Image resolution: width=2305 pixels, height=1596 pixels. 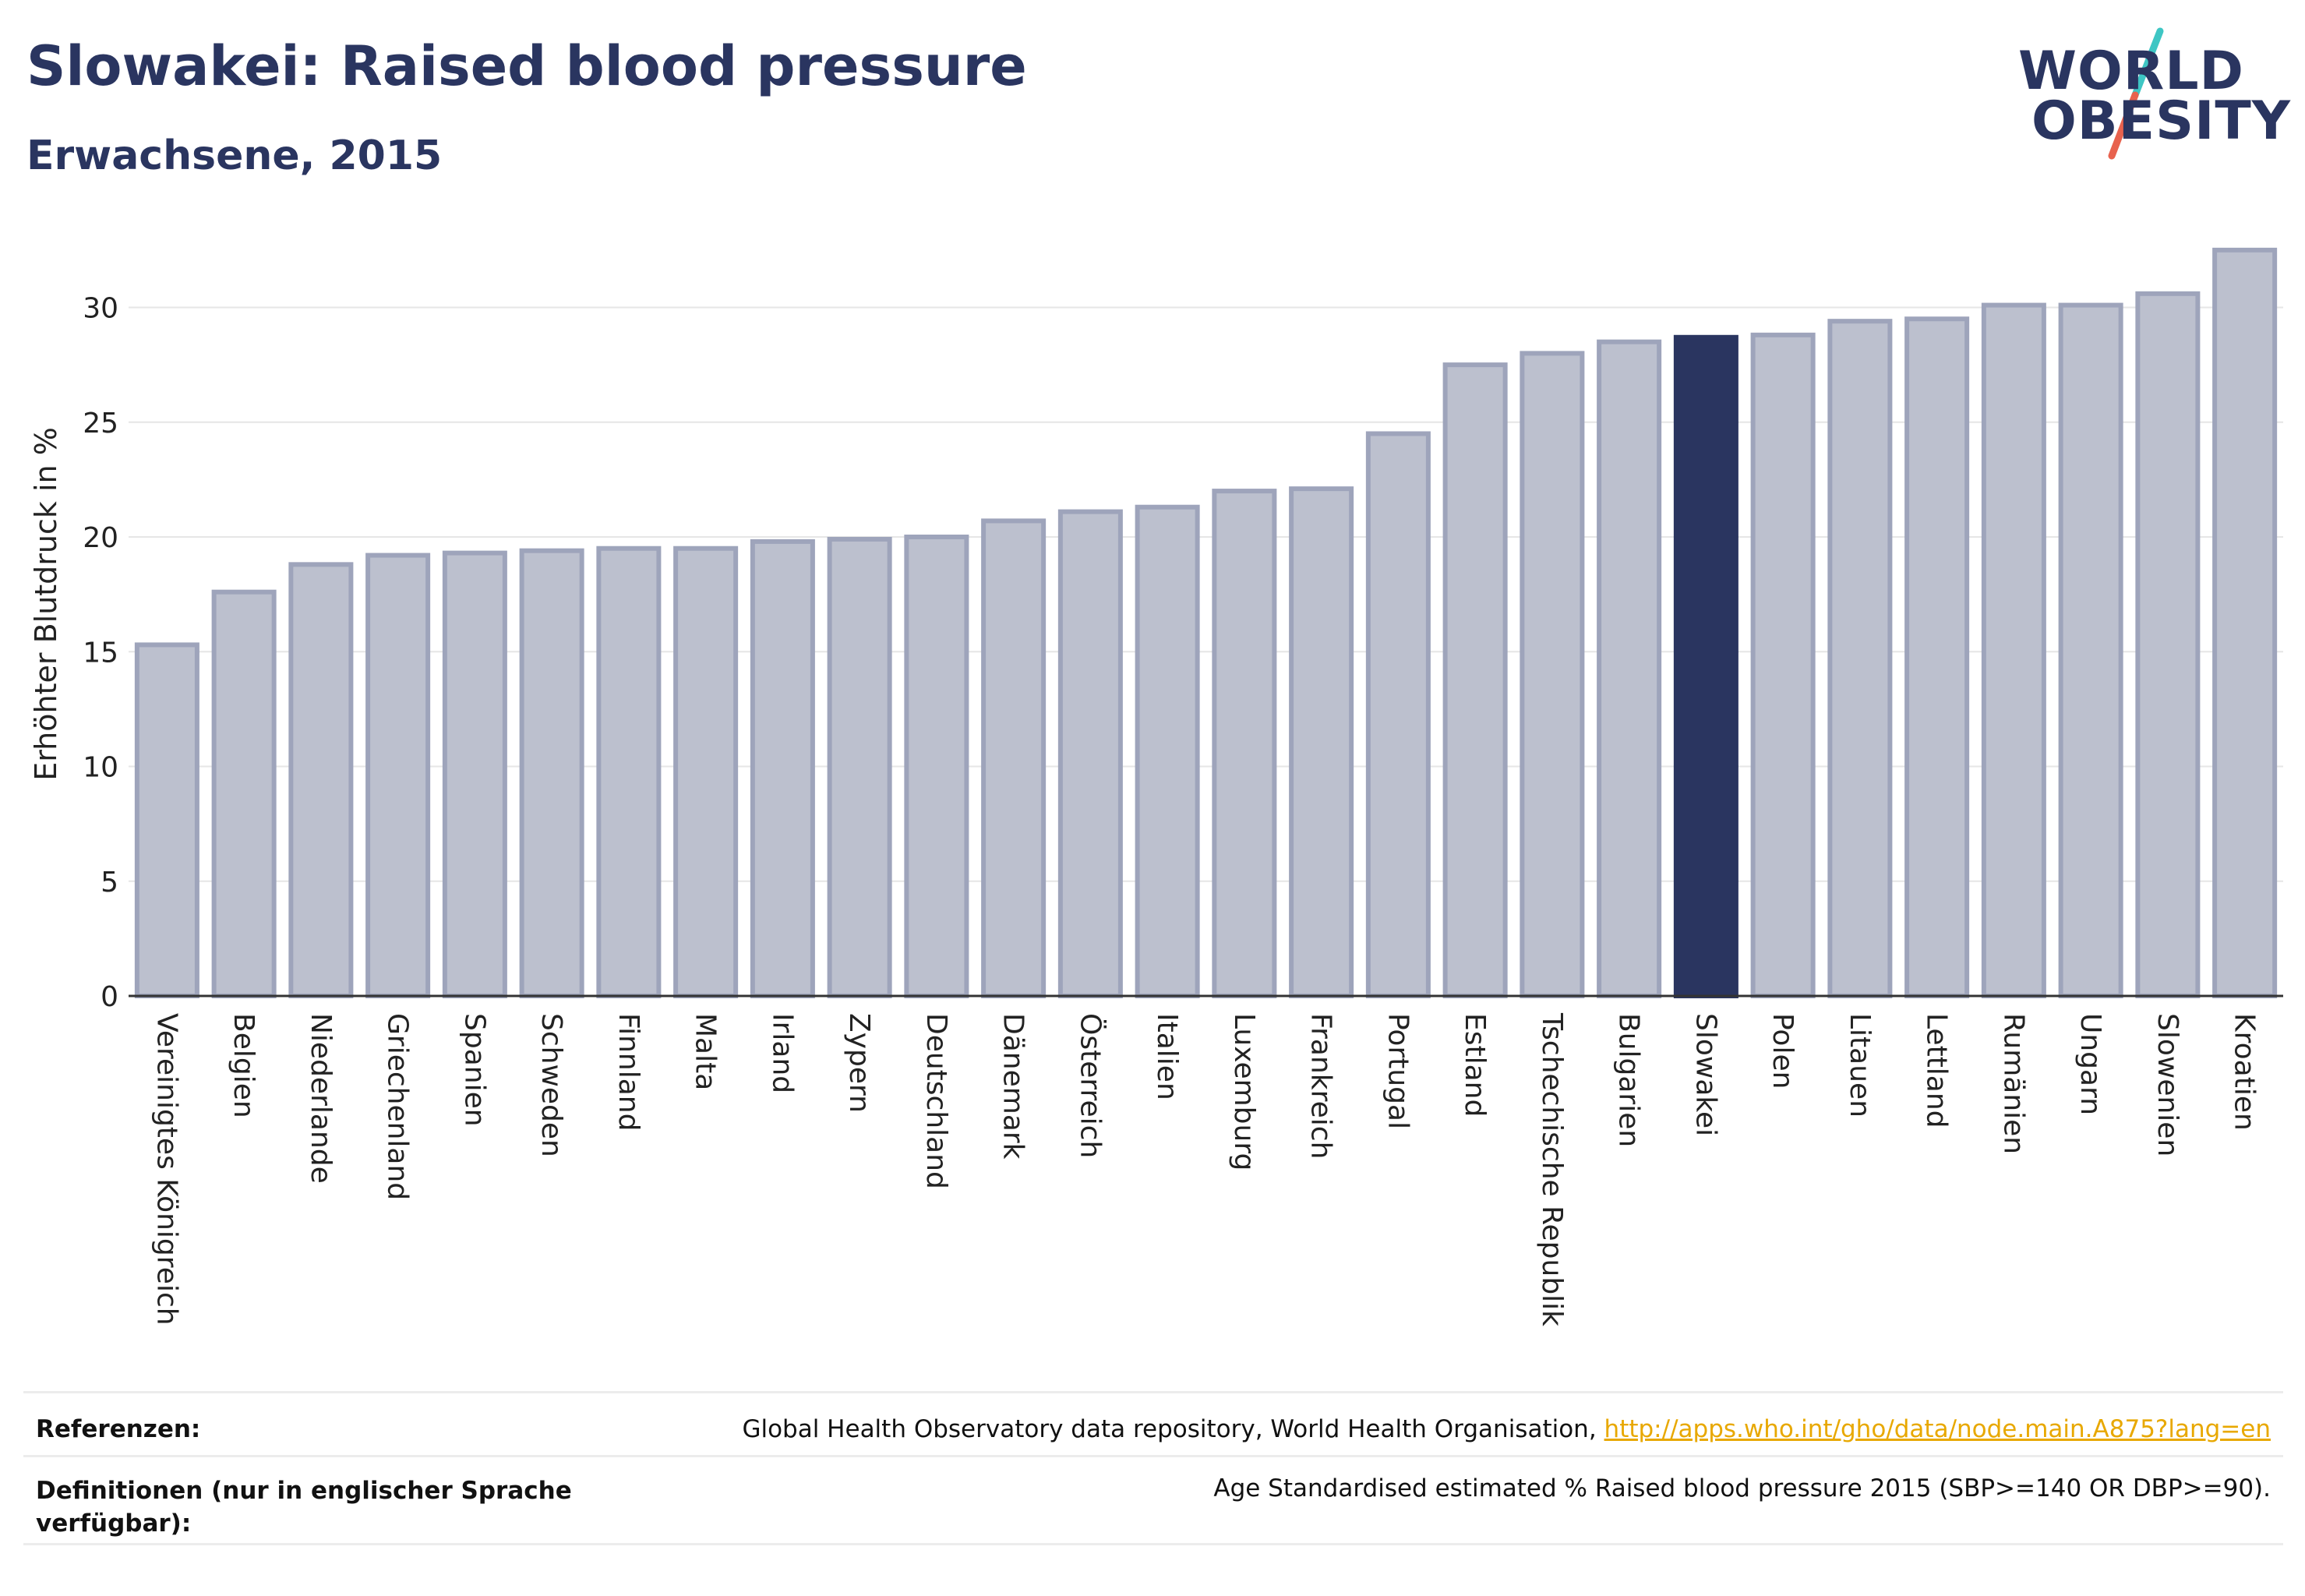 I want to click on x-tick-label: Italien, so click(x=1167, y=1056).